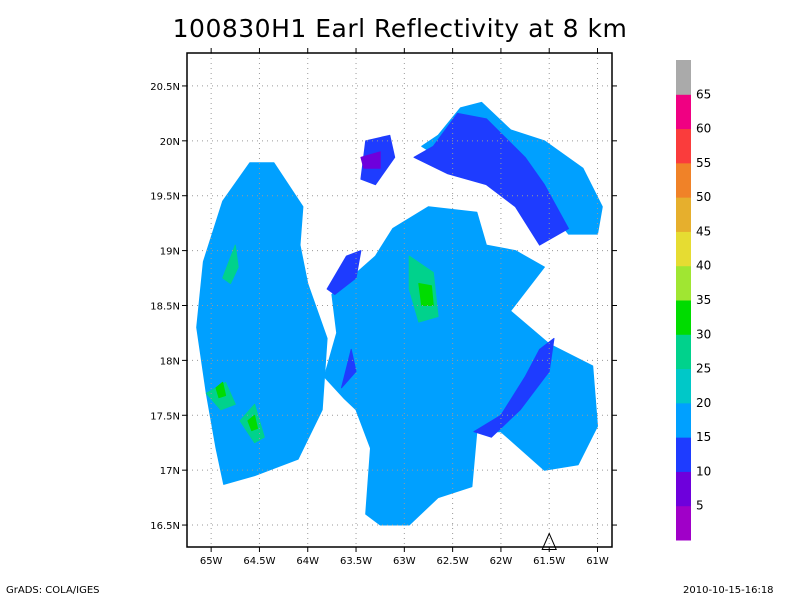 This screenshot has height=600, width=800. What do you see at coordinates (703, 403) in the screenshot?
I see `colorbar-label: 20` at bounding box center [703, 403].